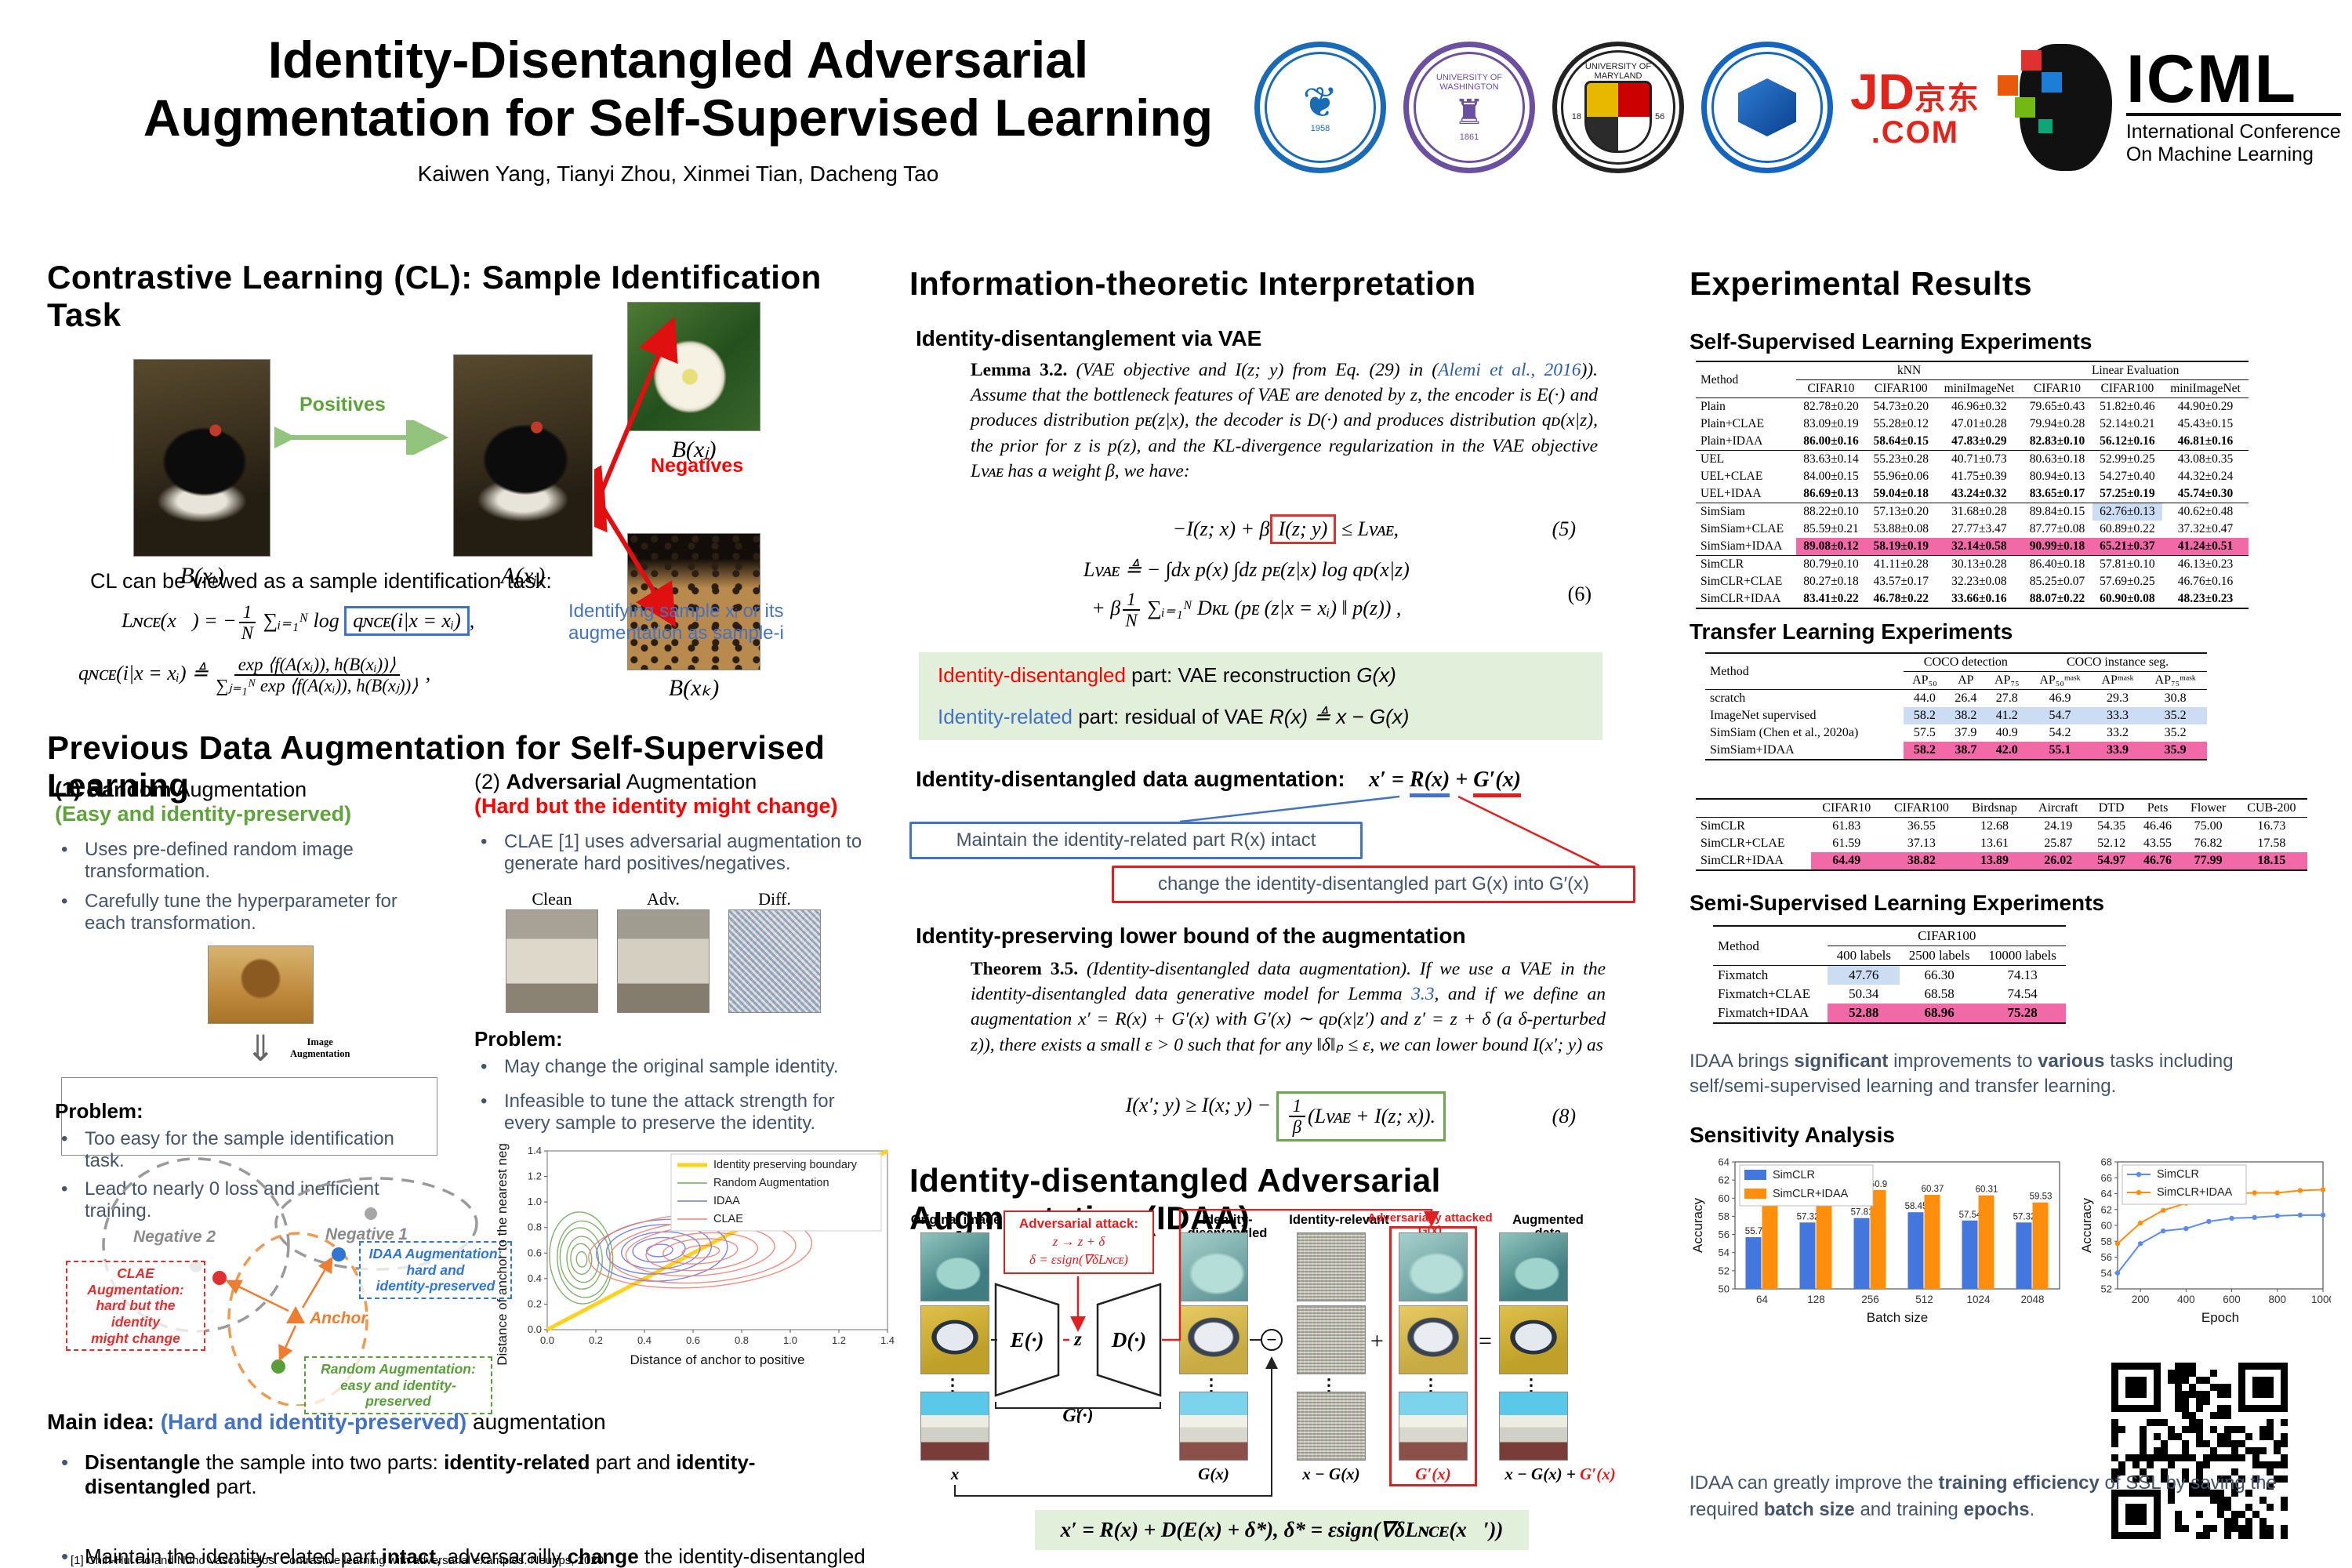  I want to click on equals-operator: =, so click(1485, 1341).